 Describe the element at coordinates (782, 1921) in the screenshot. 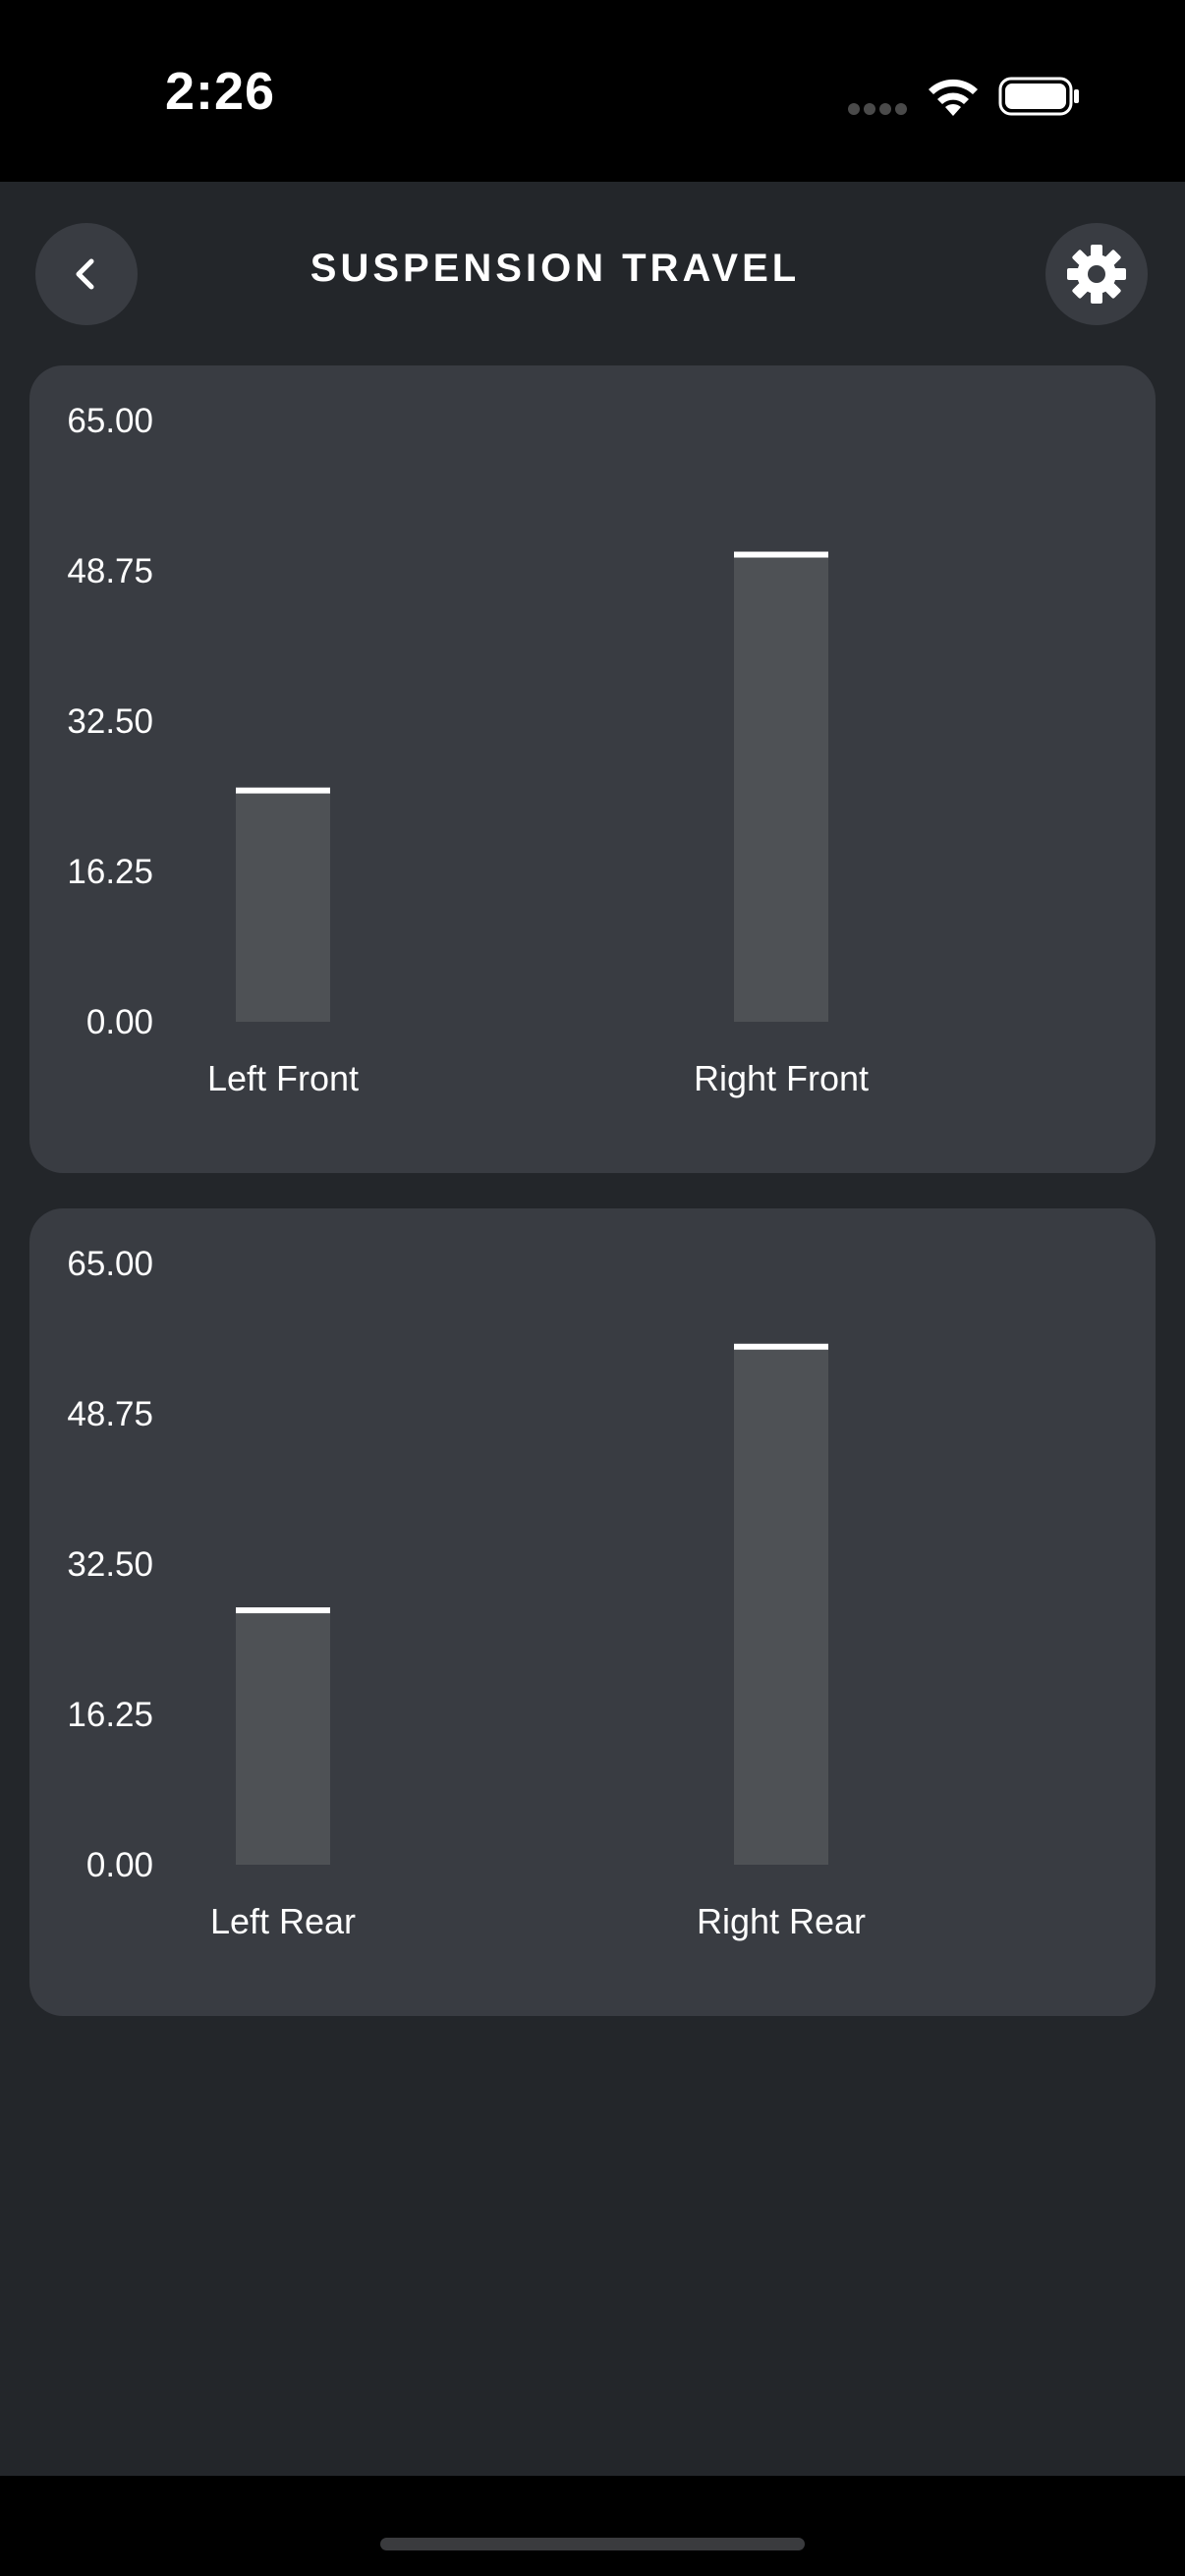

I see `category-label: Right Rear` at that location.